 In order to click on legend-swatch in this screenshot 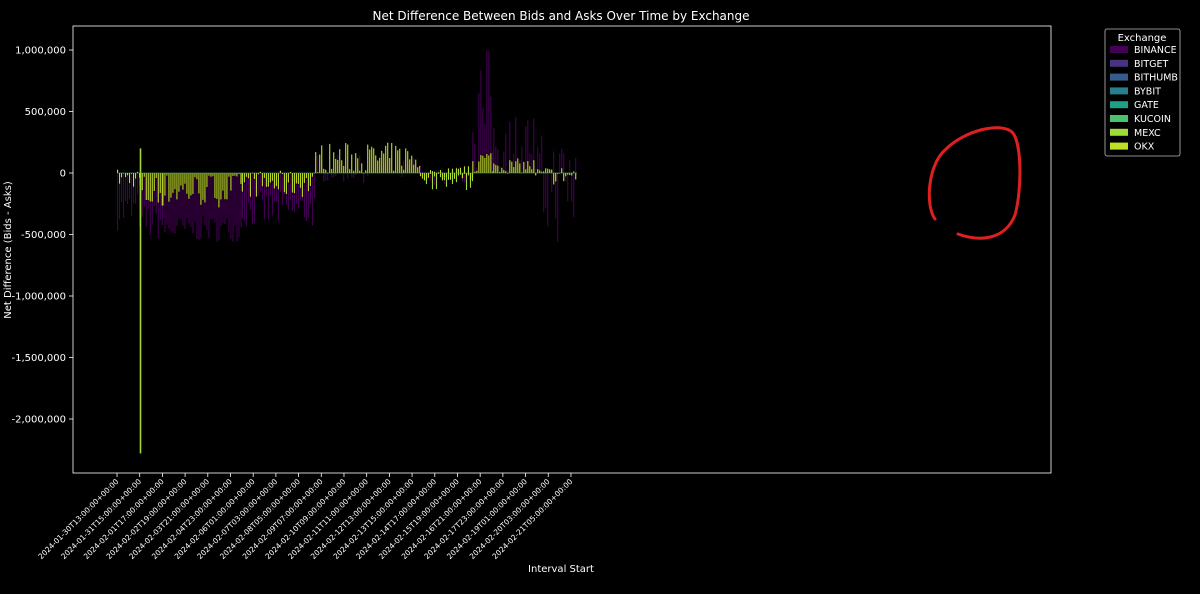, I will do `click(1119, 91)`.